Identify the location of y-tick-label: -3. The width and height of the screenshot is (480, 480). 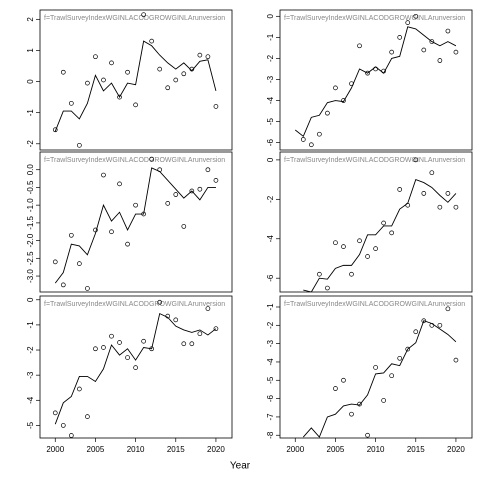
(270, 344).